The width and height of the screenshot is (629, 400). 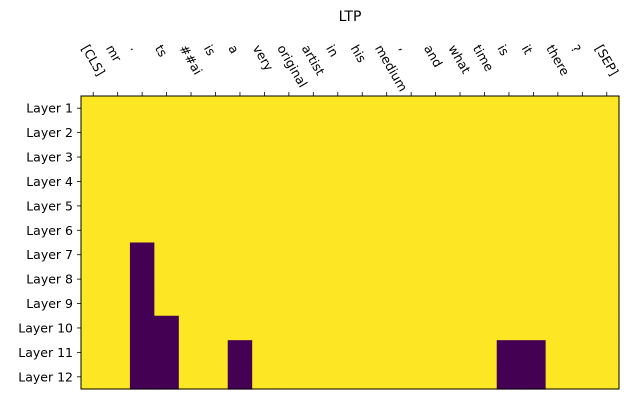 I want to click on x-tick-label: medium, so click(x=391, y=68).